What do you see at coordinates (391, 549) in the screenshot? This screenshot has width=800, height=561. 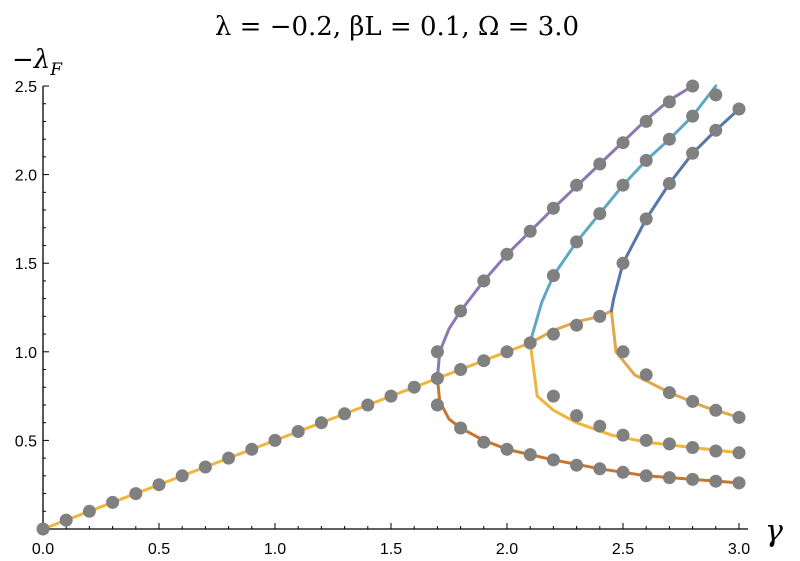 I see `x-tick-label: 1.5` at bounding box center [391, 549].